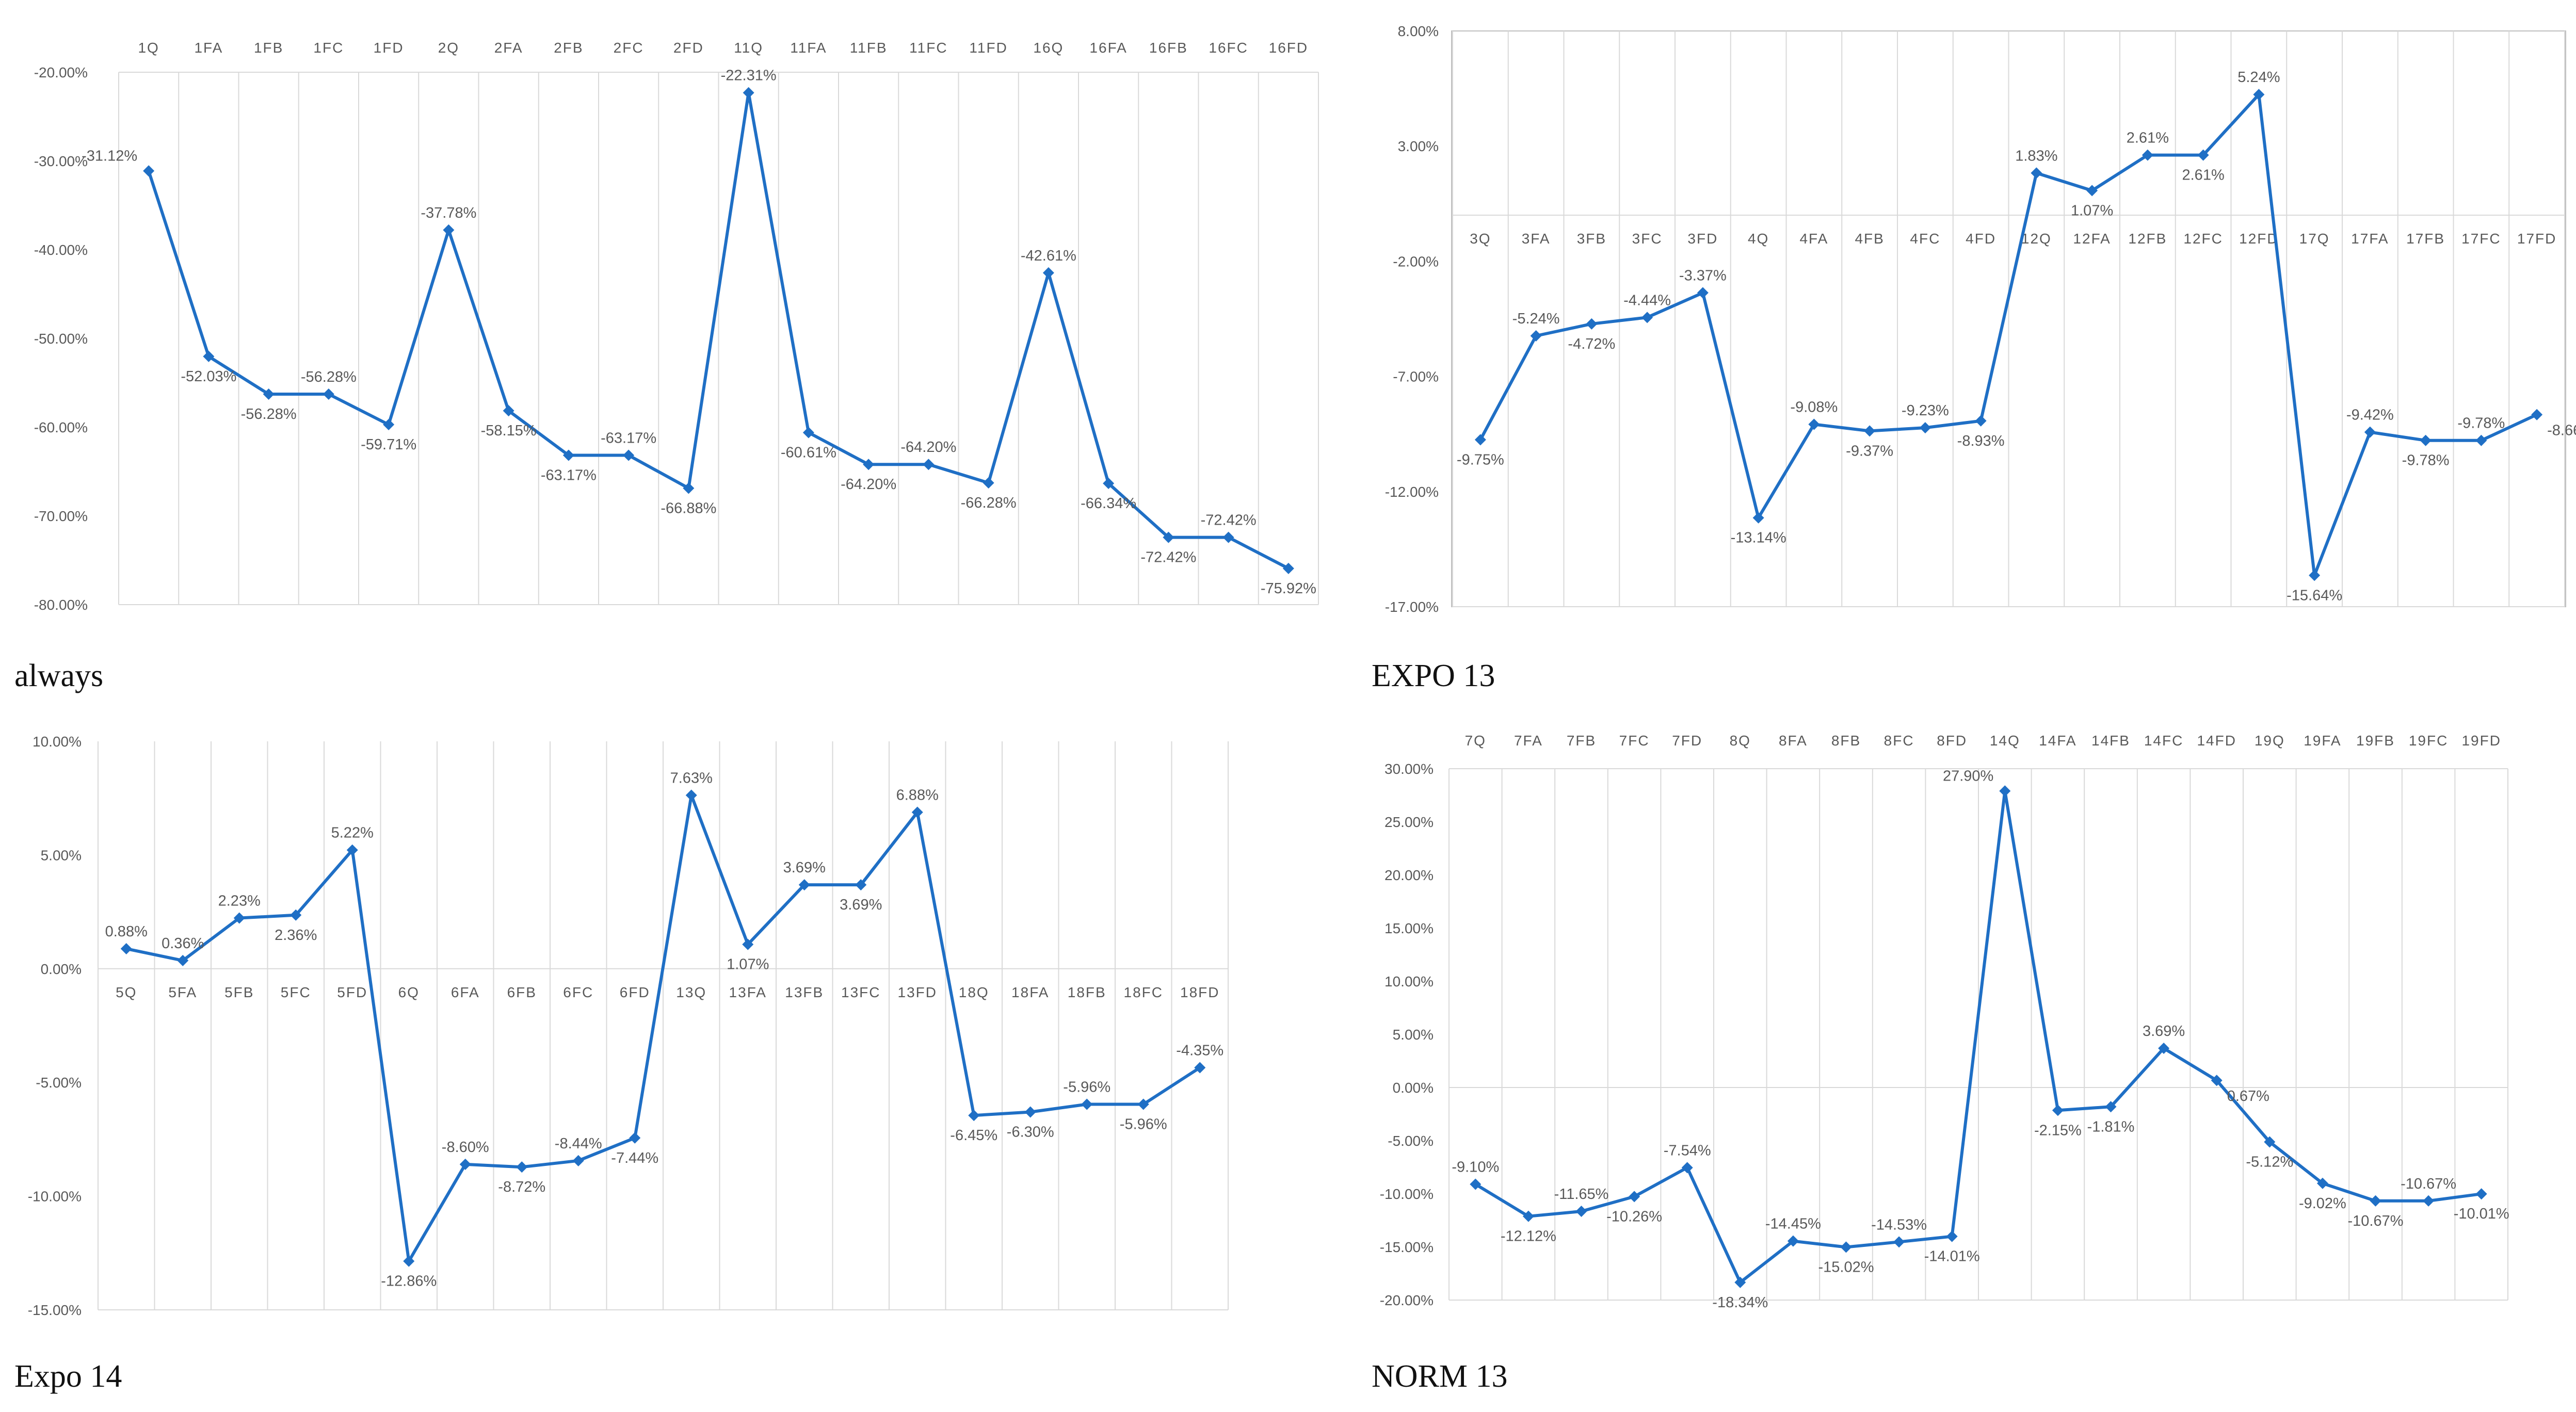  I want to click on data-label: -75.92%, so click(1289, 588).